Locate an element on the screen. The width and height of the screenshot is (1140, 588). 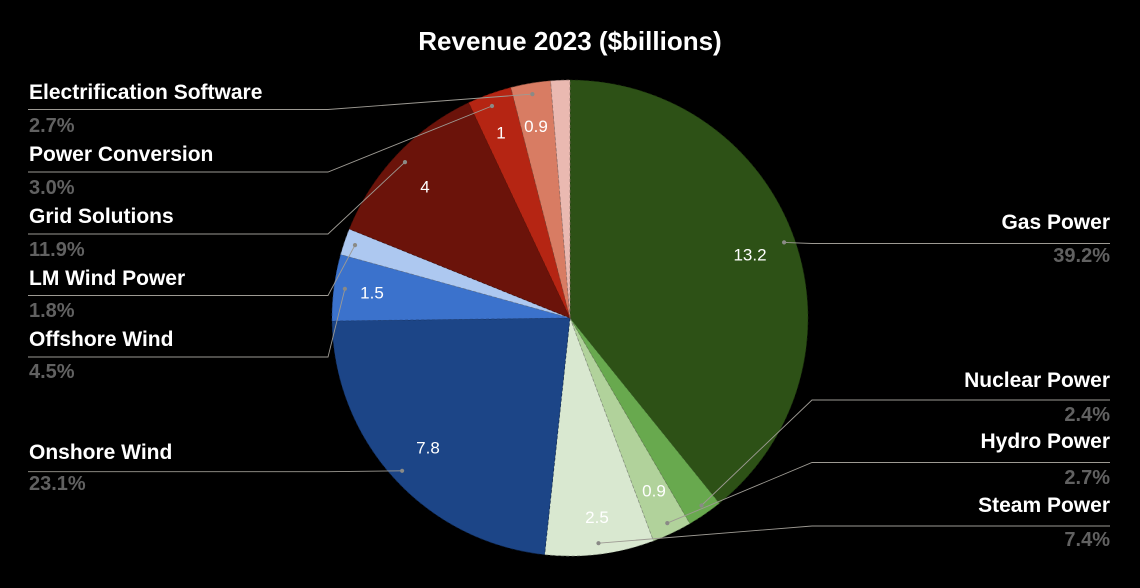
svg-text: 7.8 is located at coordinates (428, 448).